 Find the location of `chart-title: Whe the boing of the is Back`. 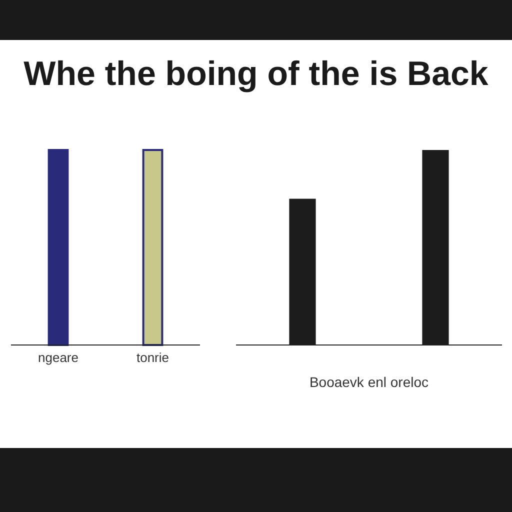

chart-title: Whe the boing of the is Back is located at coordinates (256, 74).